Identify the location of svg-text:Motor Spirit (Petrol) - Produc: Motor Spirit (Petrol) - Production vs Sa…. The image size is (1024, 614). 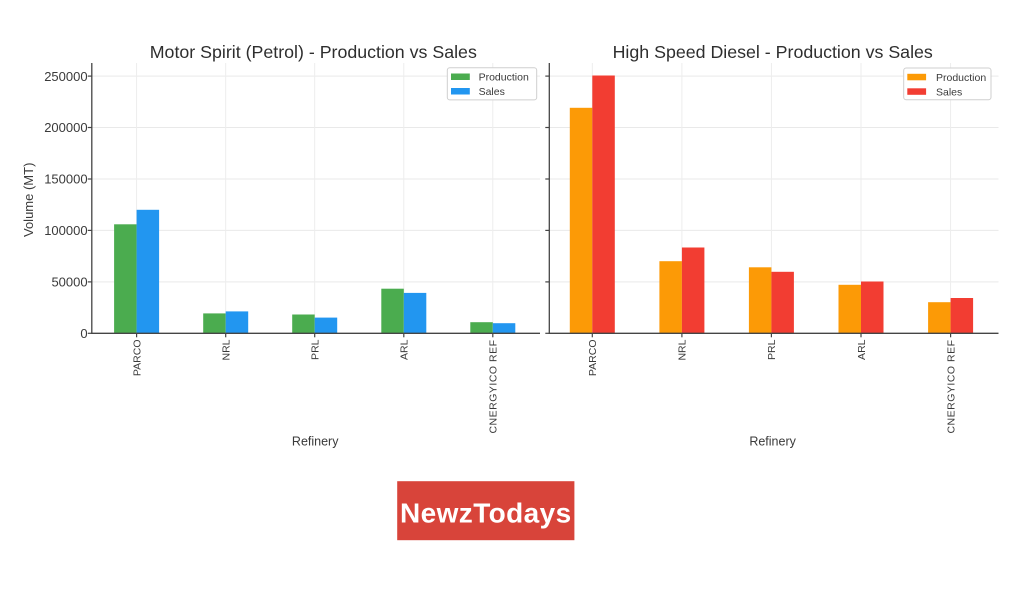
(313, 52).